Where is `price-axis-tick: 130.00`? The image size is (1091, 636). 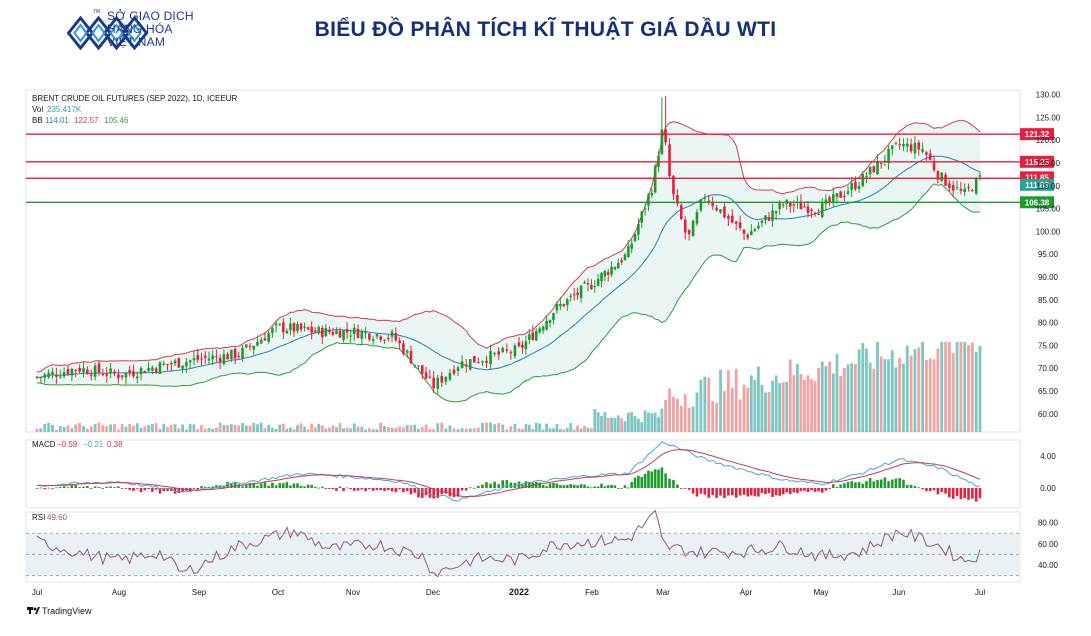 price-axis-tick: 130.00 is located at coordinates (1048, 95).